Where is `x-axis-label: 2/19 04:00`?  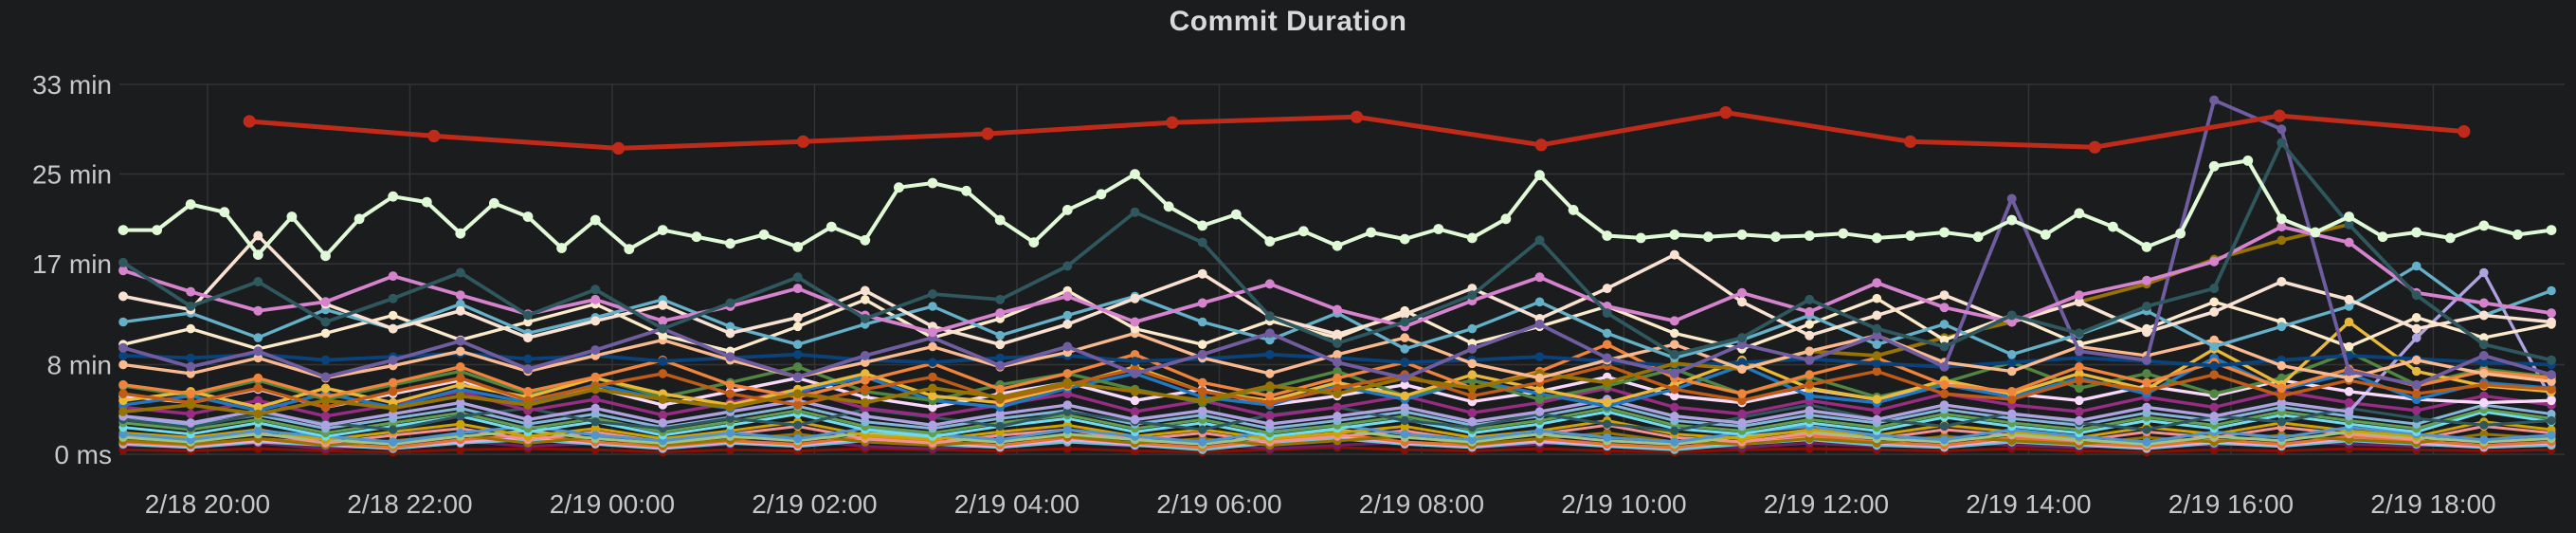
x-axis-label: 2/19 04:00 is located at coordinates (1016, 504).